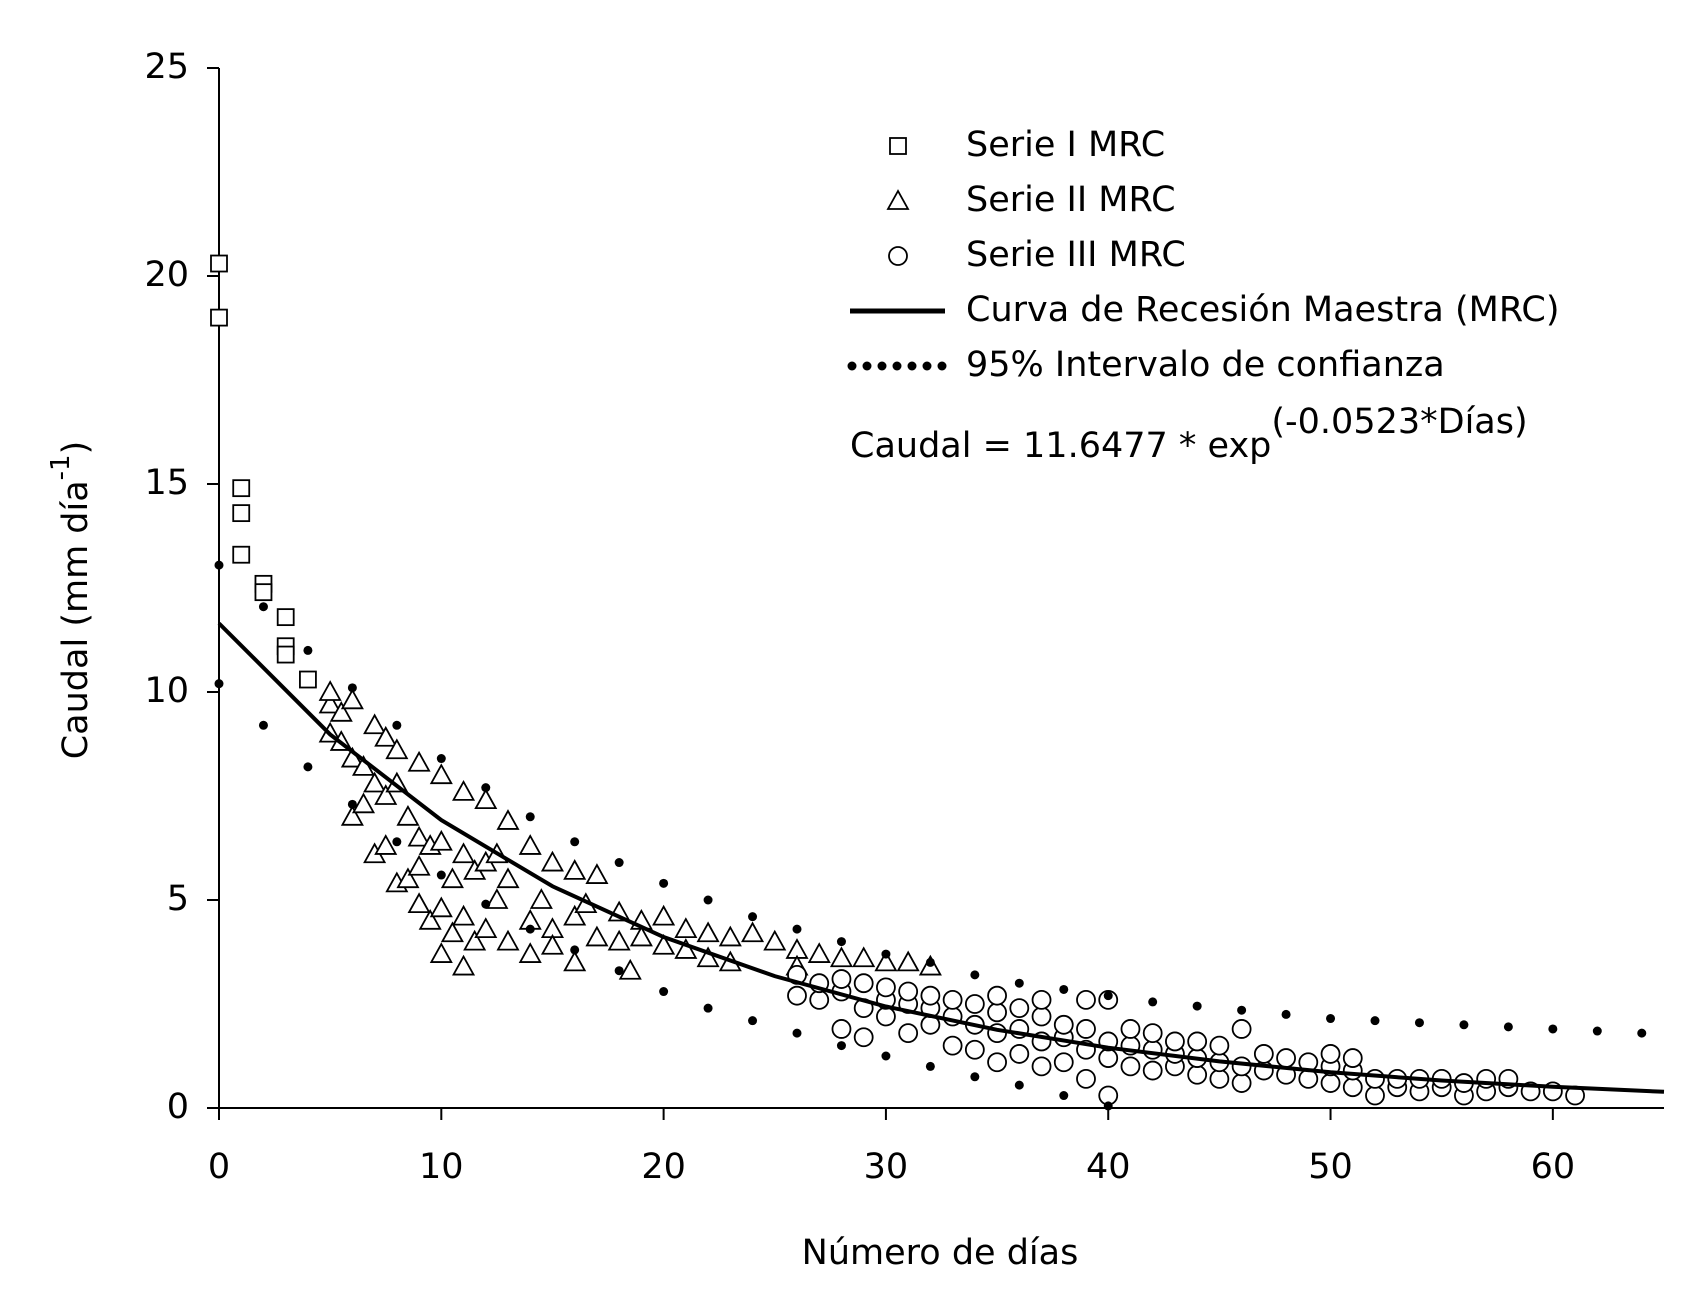 The image size is (1700, 1300). I want to click on x-tick-label: 10, so click(441, 1167).